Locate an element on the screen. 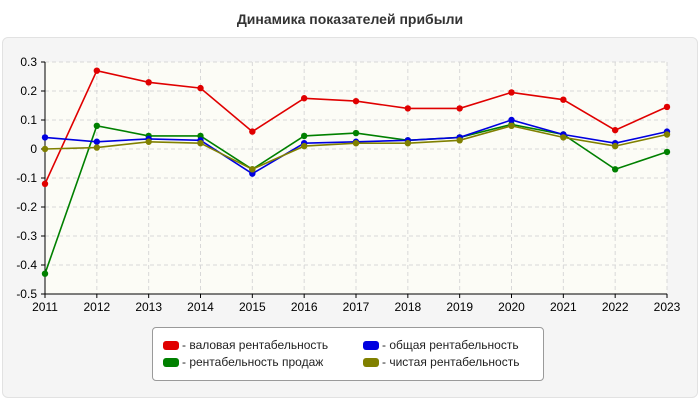 The image size is (700, 400). x-tick-label: 2014 is located at coordinates (200, 307).